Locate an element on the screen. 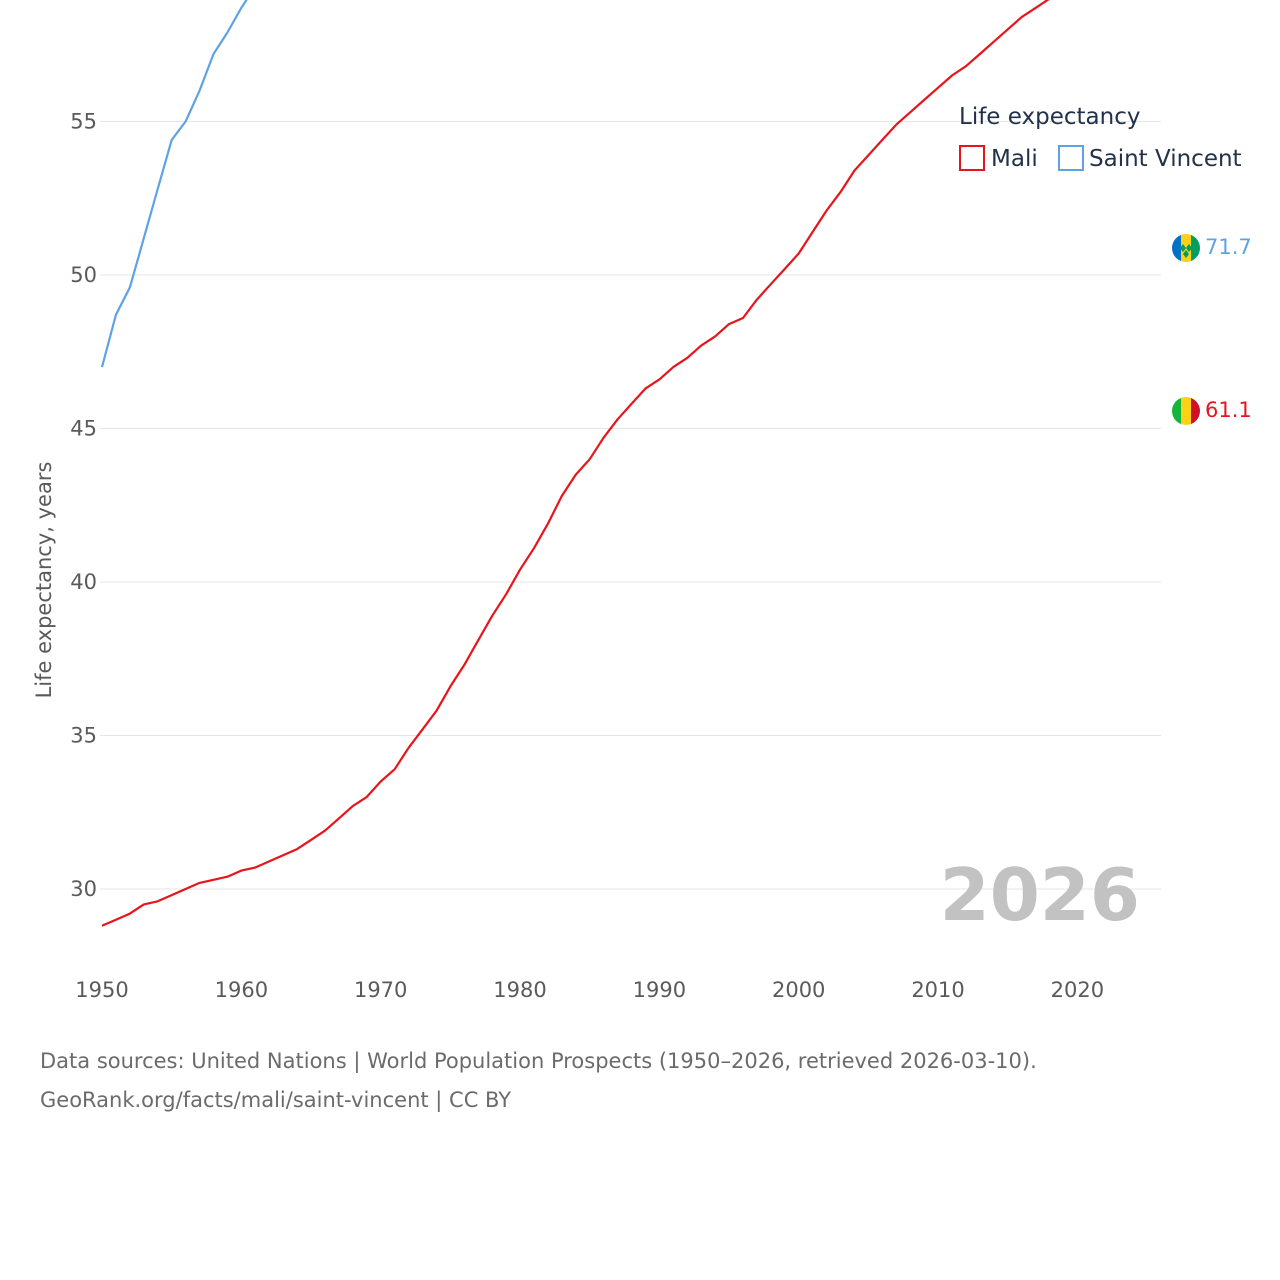 This screenshot has width=1280, height=1280. legend-title: Life expectancy is located at coordinates (1049, 117).